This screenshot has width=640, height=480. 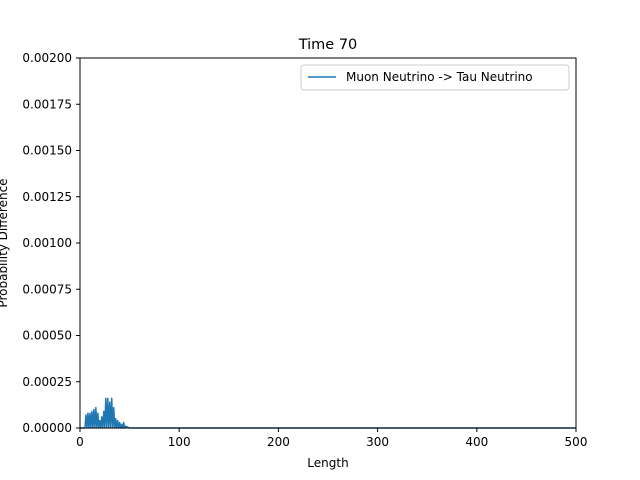 I want to click on x-tick-label: 400, so click(x=476, y=442).